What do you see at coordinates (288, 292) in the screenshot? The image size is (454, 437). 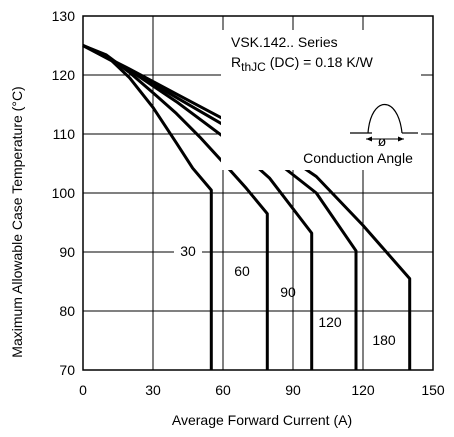 I see `series-label-90: 90` at bounding box center [288, 292].